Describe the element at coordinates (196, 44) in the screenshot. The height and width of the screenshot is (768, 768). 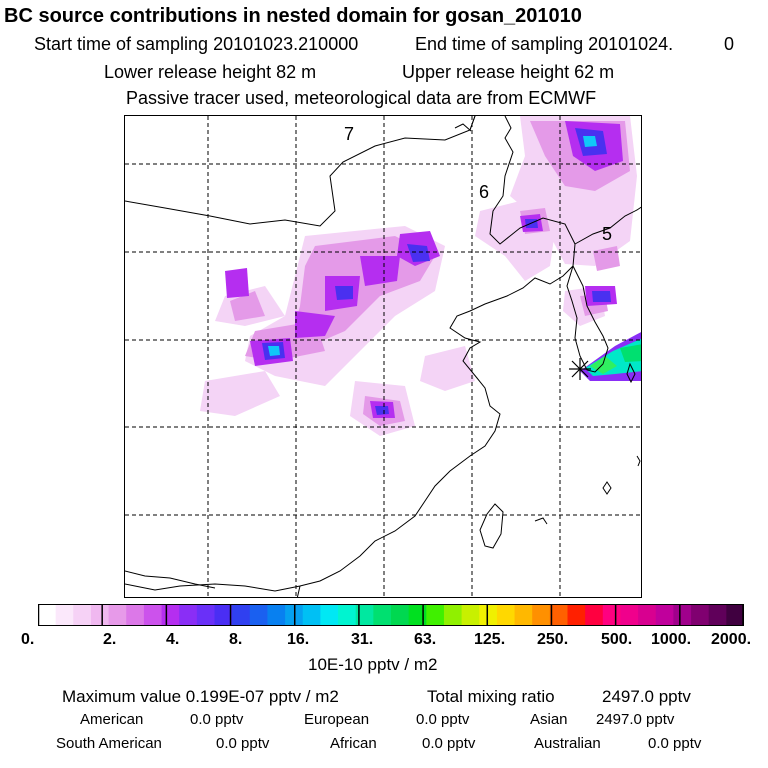
I see `start-time-label: Start time of sampling 20101023.210000` at that location.